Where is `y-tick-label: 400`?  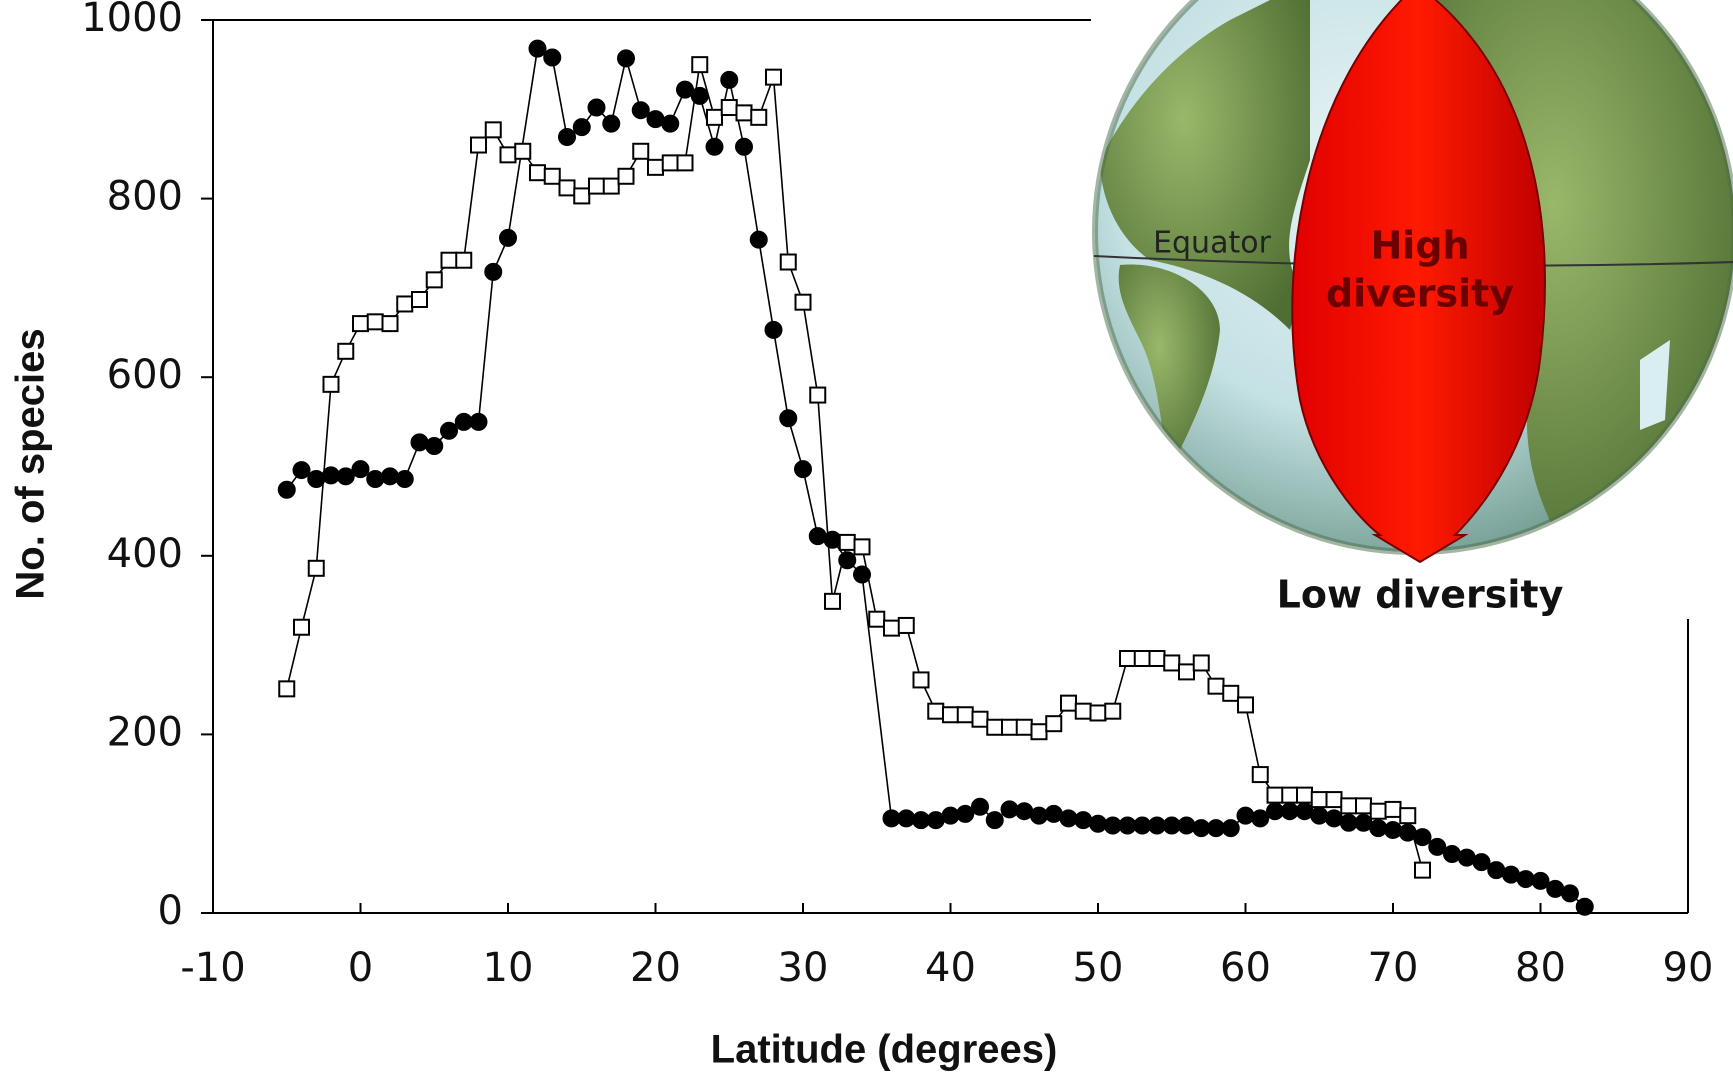
y-tick-label: 400 is located at coordinates (145, 554).